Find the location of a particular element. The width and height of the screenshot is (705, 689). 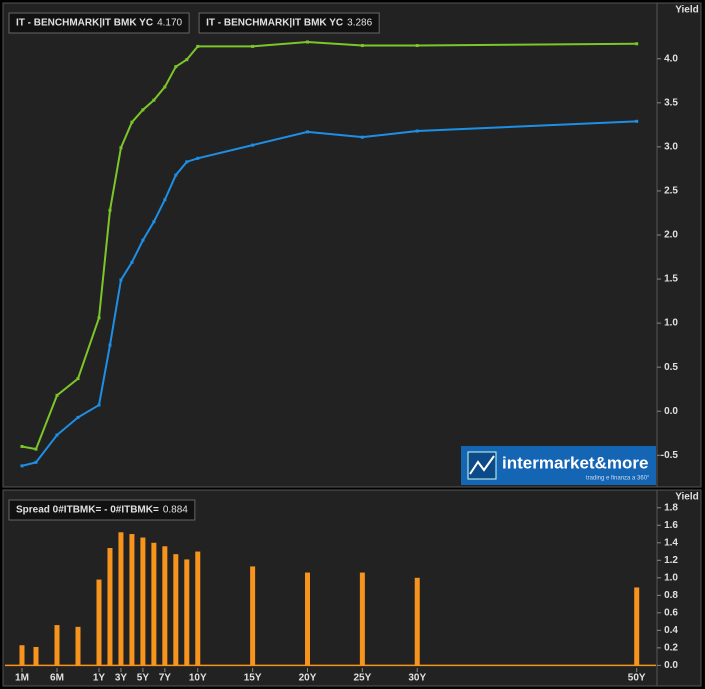

x-tick-label: 3Y is located at coordinates (121, 678).